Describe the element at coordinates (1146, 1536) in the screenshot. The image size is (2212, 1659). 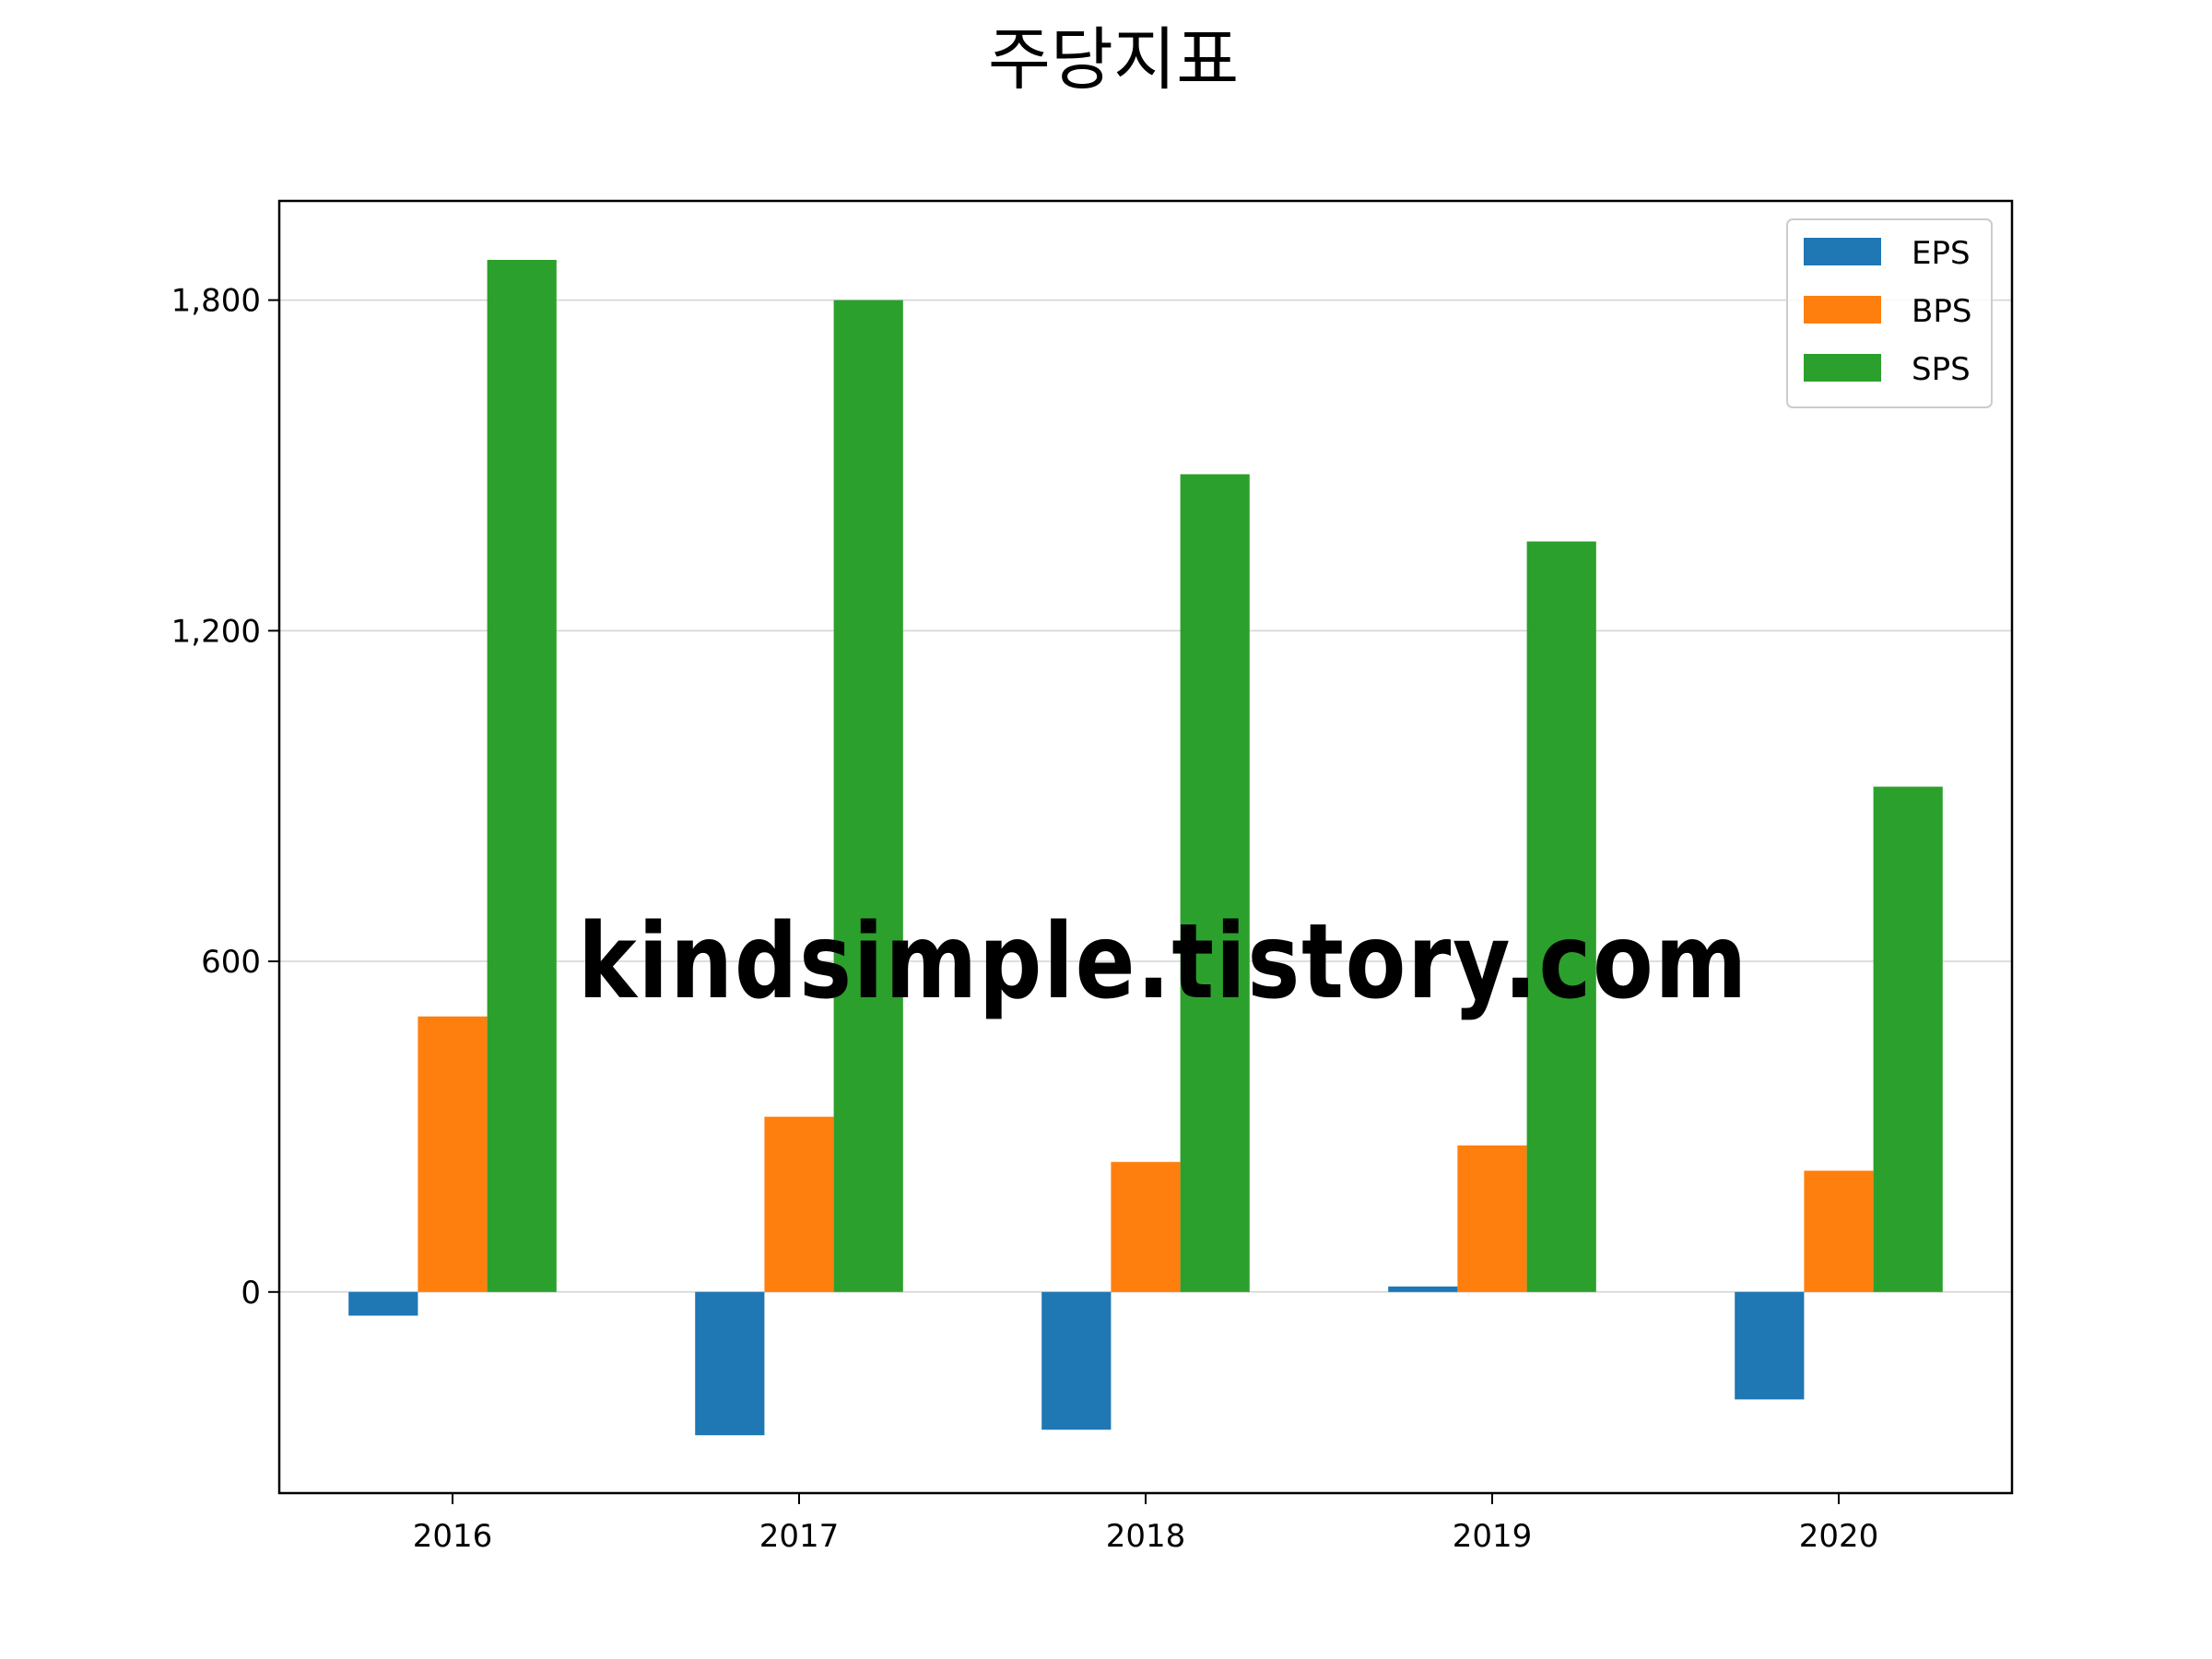
I see `x-tick-label: 2018` at that location.